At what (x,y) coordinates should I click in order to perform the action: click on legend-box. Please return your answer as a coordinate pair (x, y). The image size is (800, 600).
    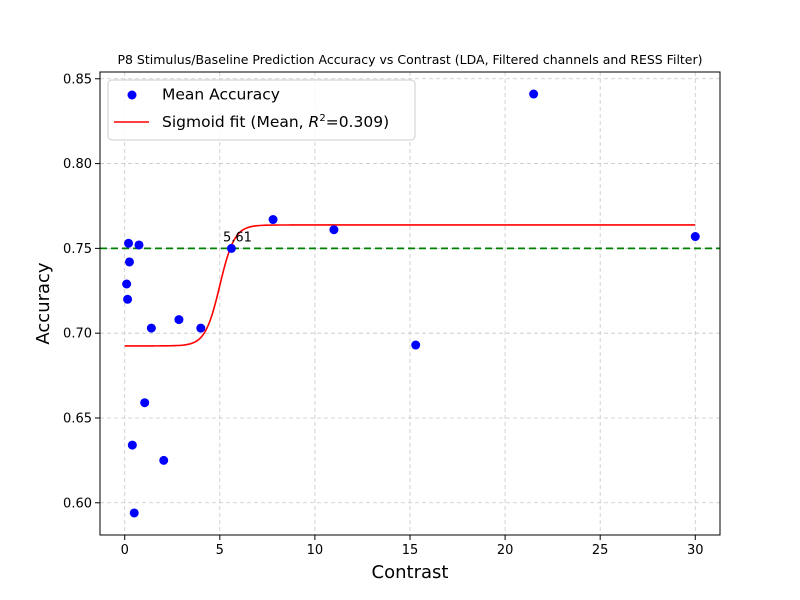
    Looking at the image, I should click on (261, 110).